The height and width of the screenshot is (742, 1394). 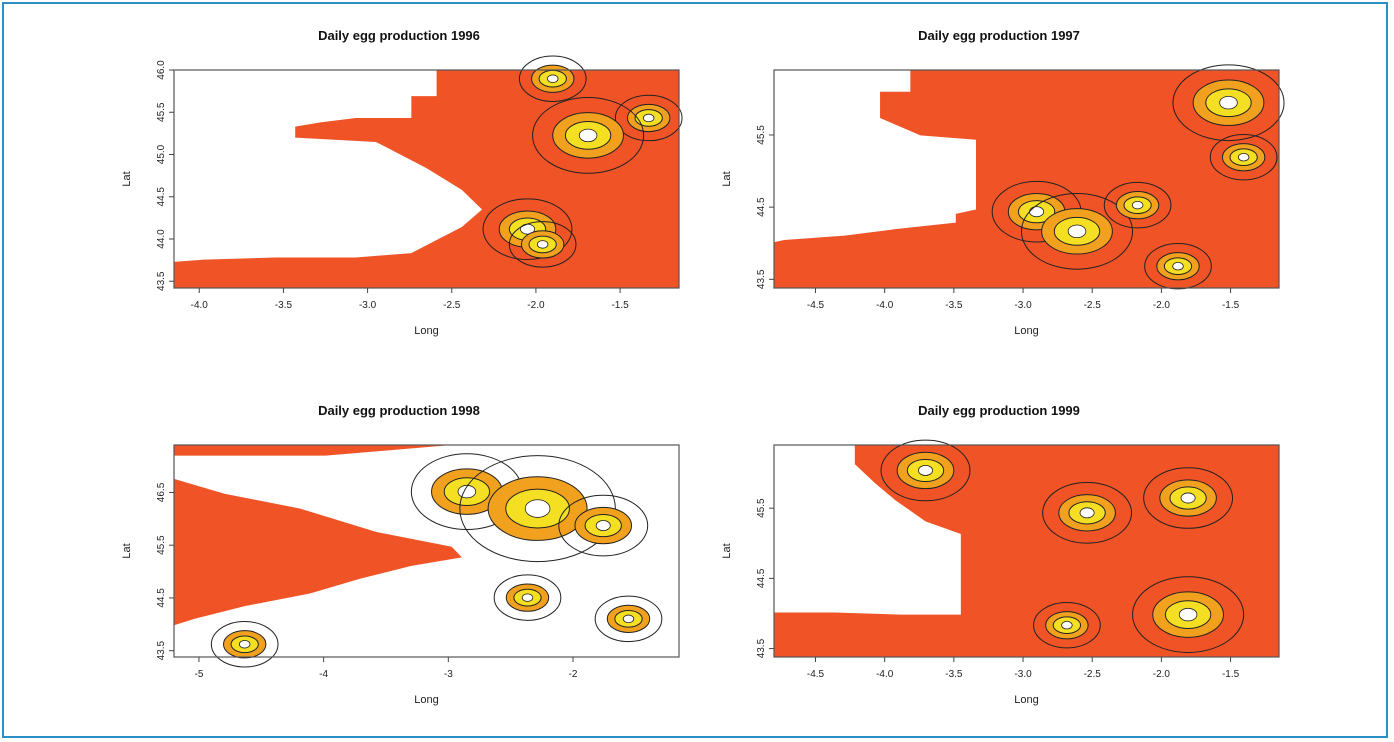 What do you see at coordinates (399, 35) in the screenshot?
I see `panel-title: Daily egg production 1996` at bounding box center [399, 35].